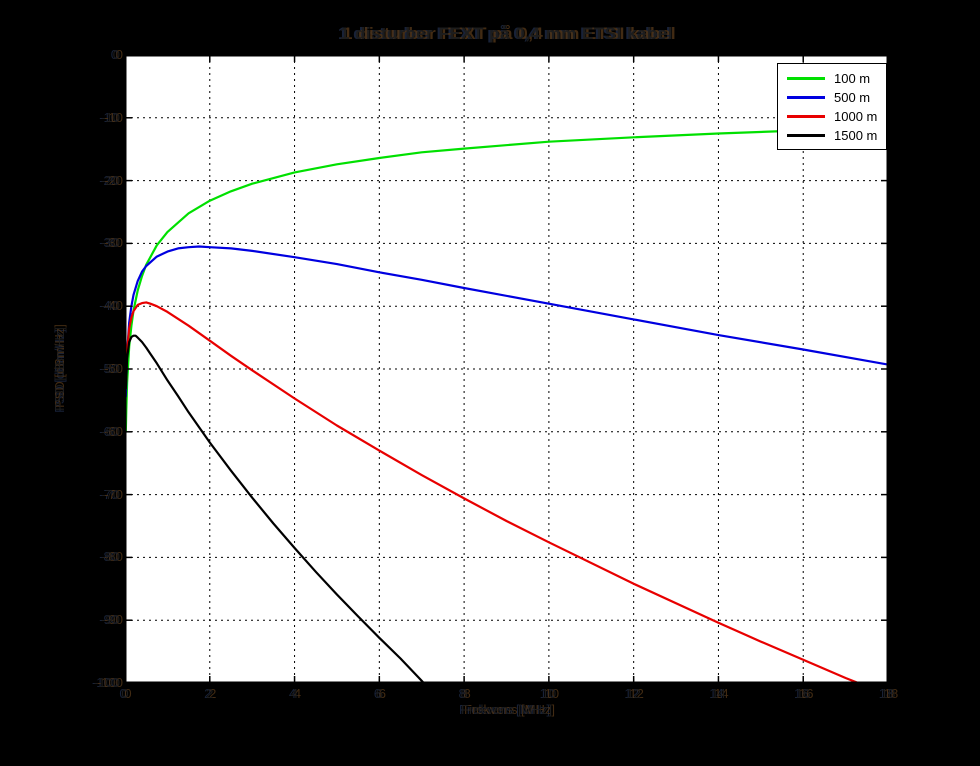 The height and width of the screenshot is (766, 980). I want to click on legend-label: 1500 m, so click(856, 135).